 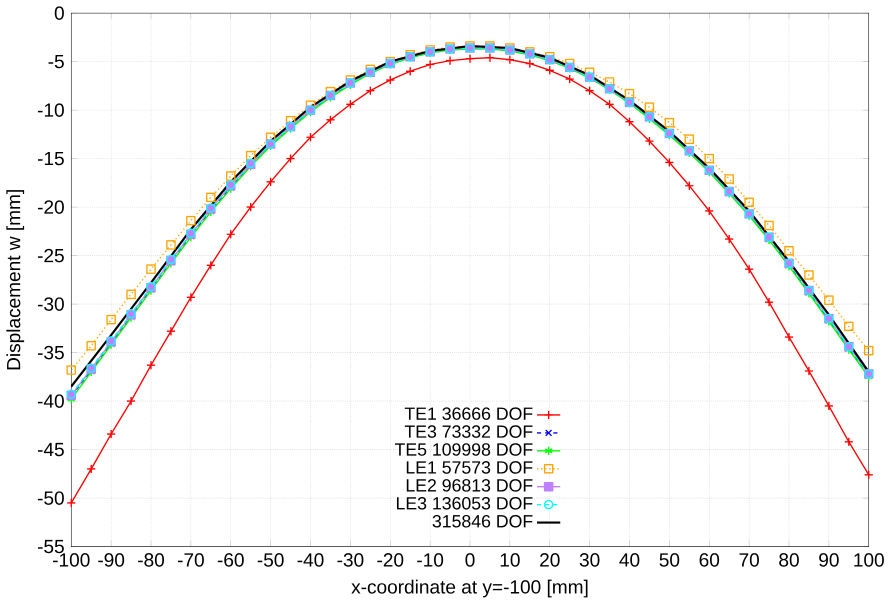 What do you see at coordinates (15, 280) in the screenshot?
I see `y-axis-title: Displacement w [mm]` at bounding box center [15, 280].